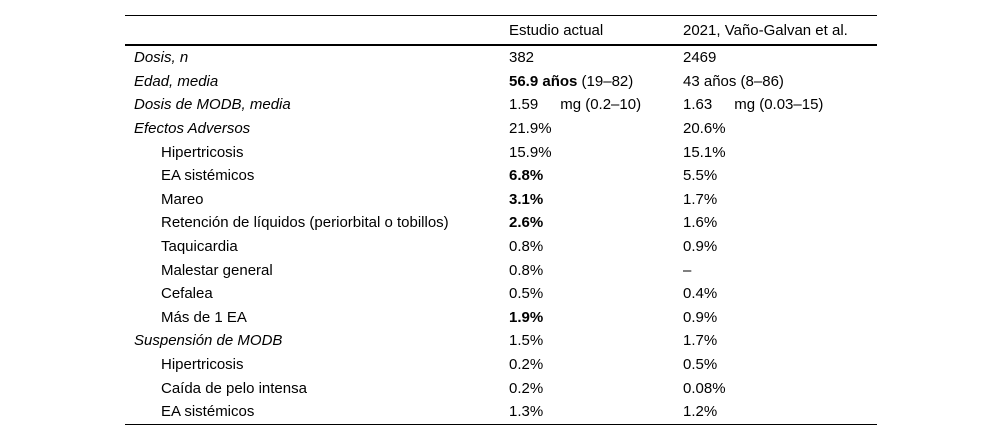  Describe the element at coordinates (780, 128) in the screenshot. I see `value-vano-galvan: 20.6%` at that location.